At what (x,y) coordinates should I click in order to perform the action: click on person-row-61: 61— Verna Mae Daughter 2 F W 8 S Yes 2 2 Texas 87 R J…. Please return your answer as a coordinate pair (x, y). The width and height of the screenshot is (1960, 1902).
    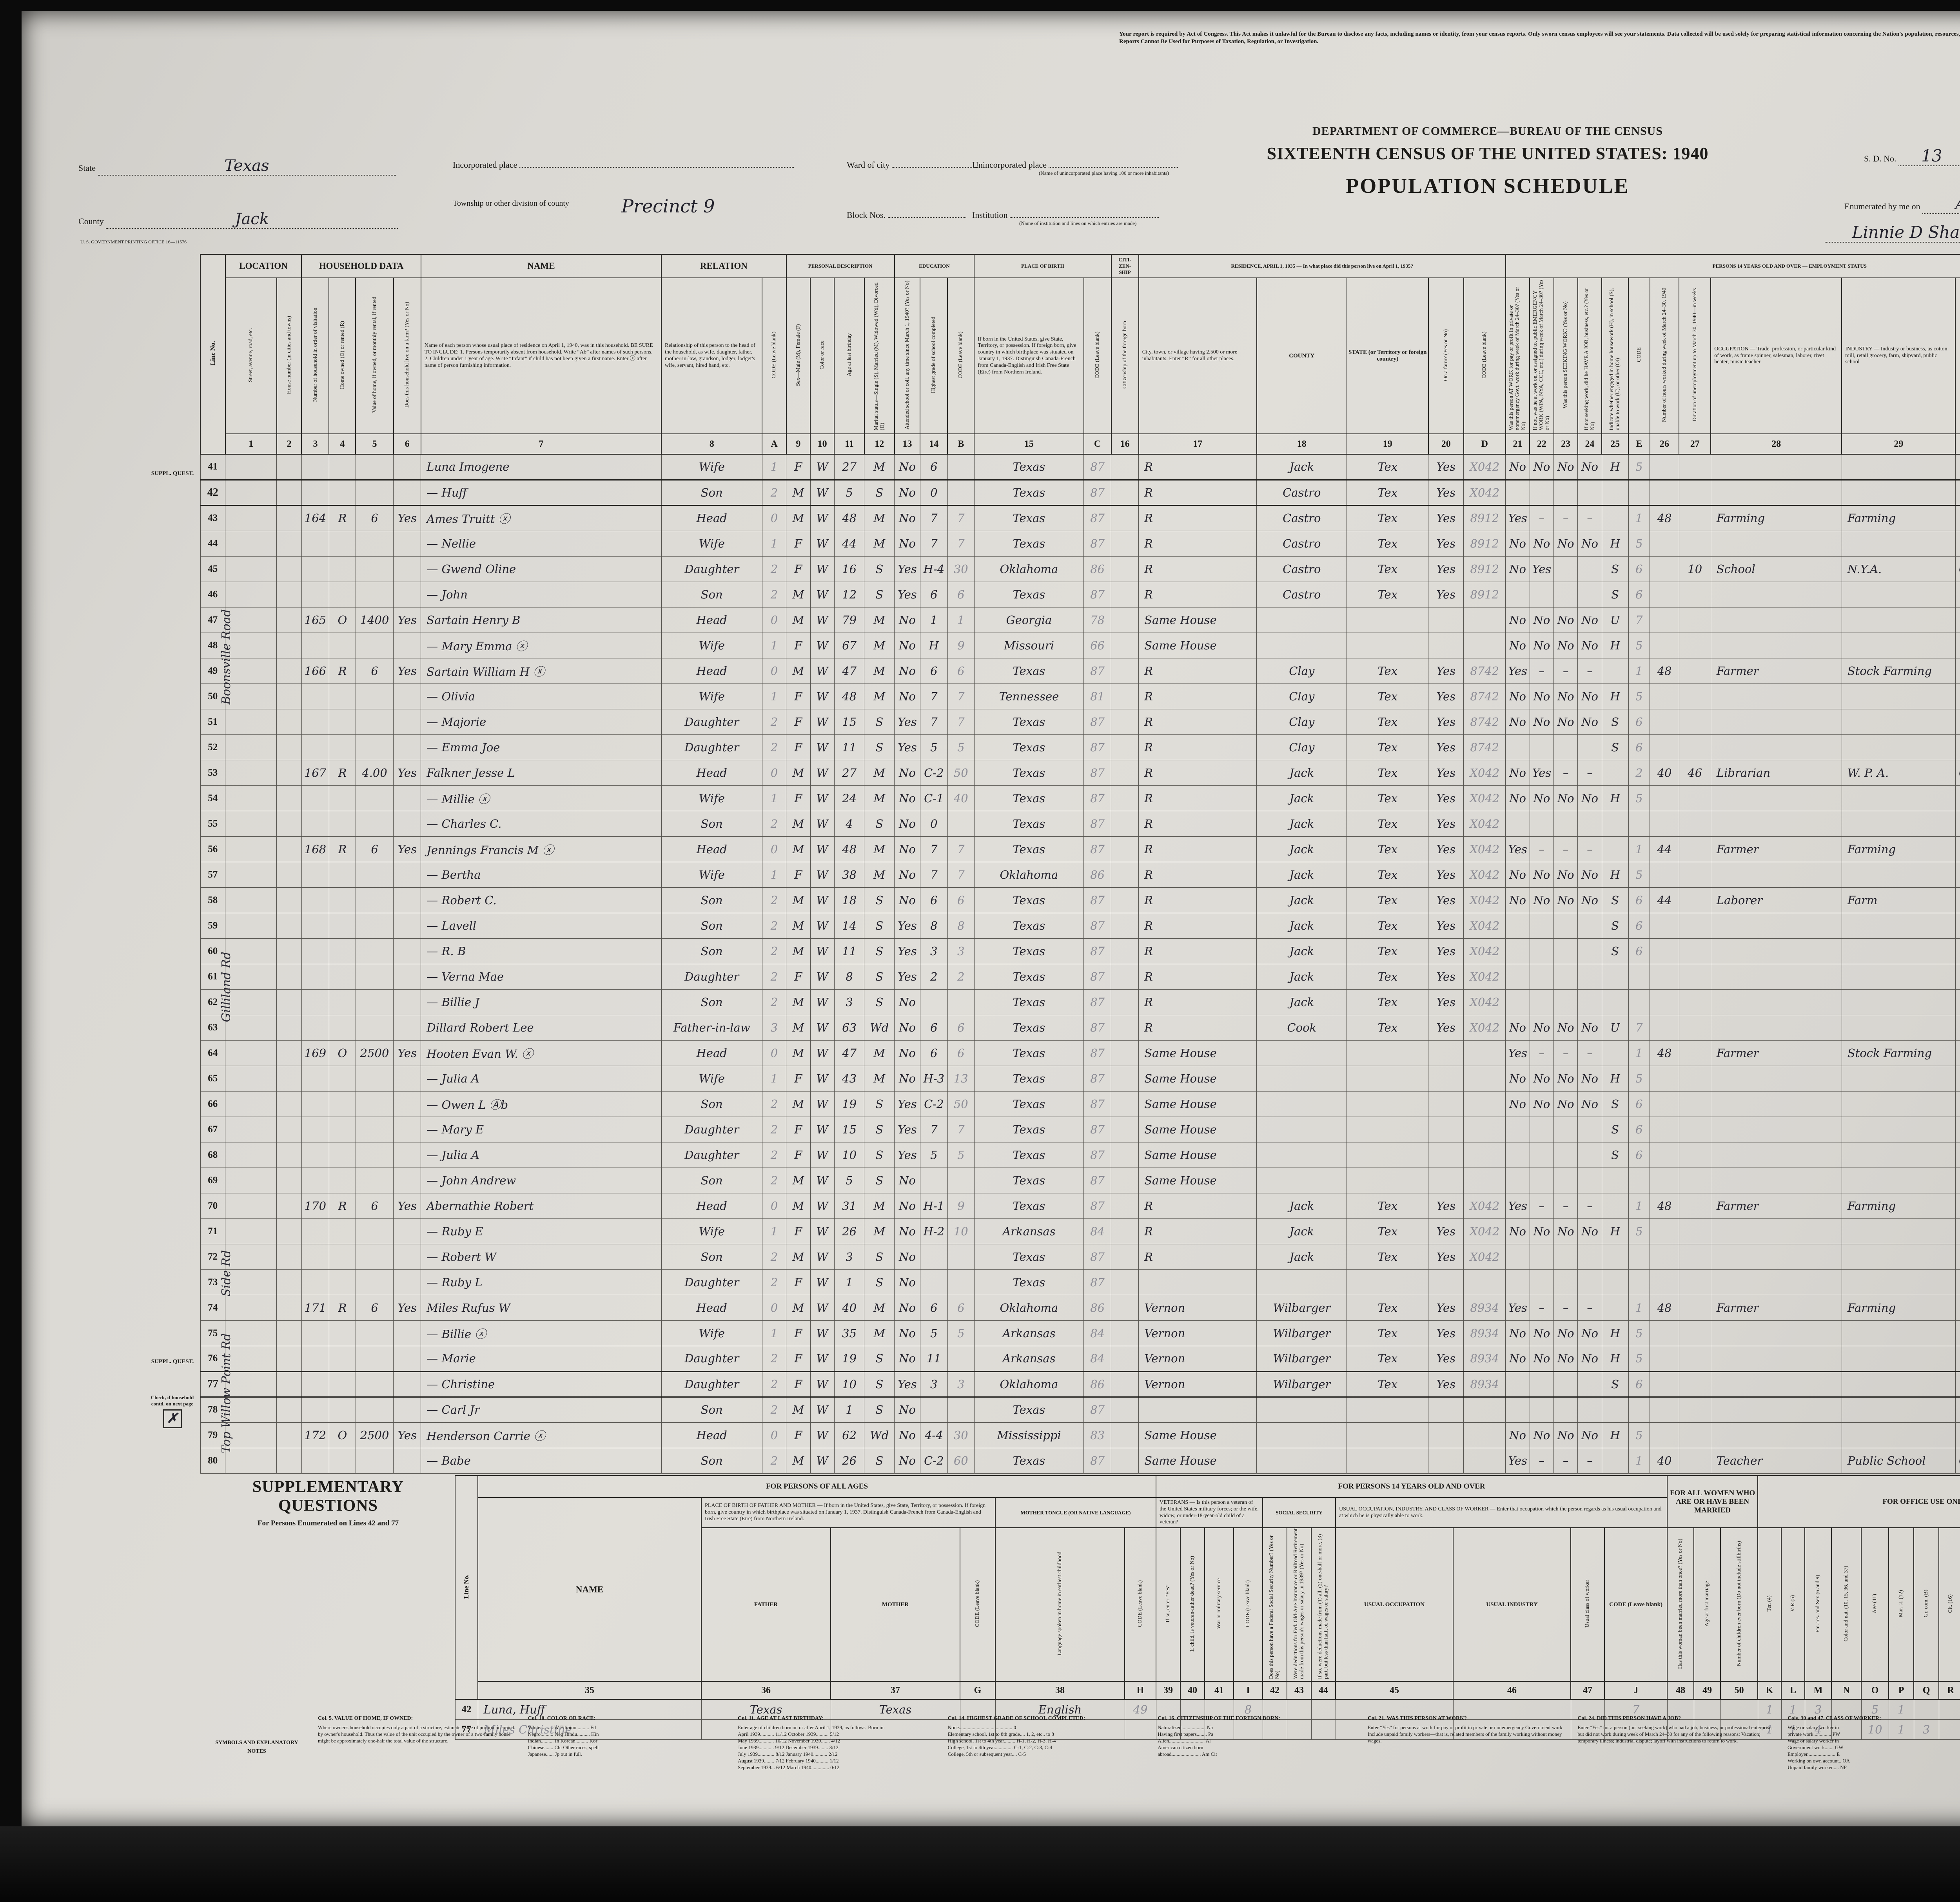
    Looking at the image, I should click on (1080, 977).